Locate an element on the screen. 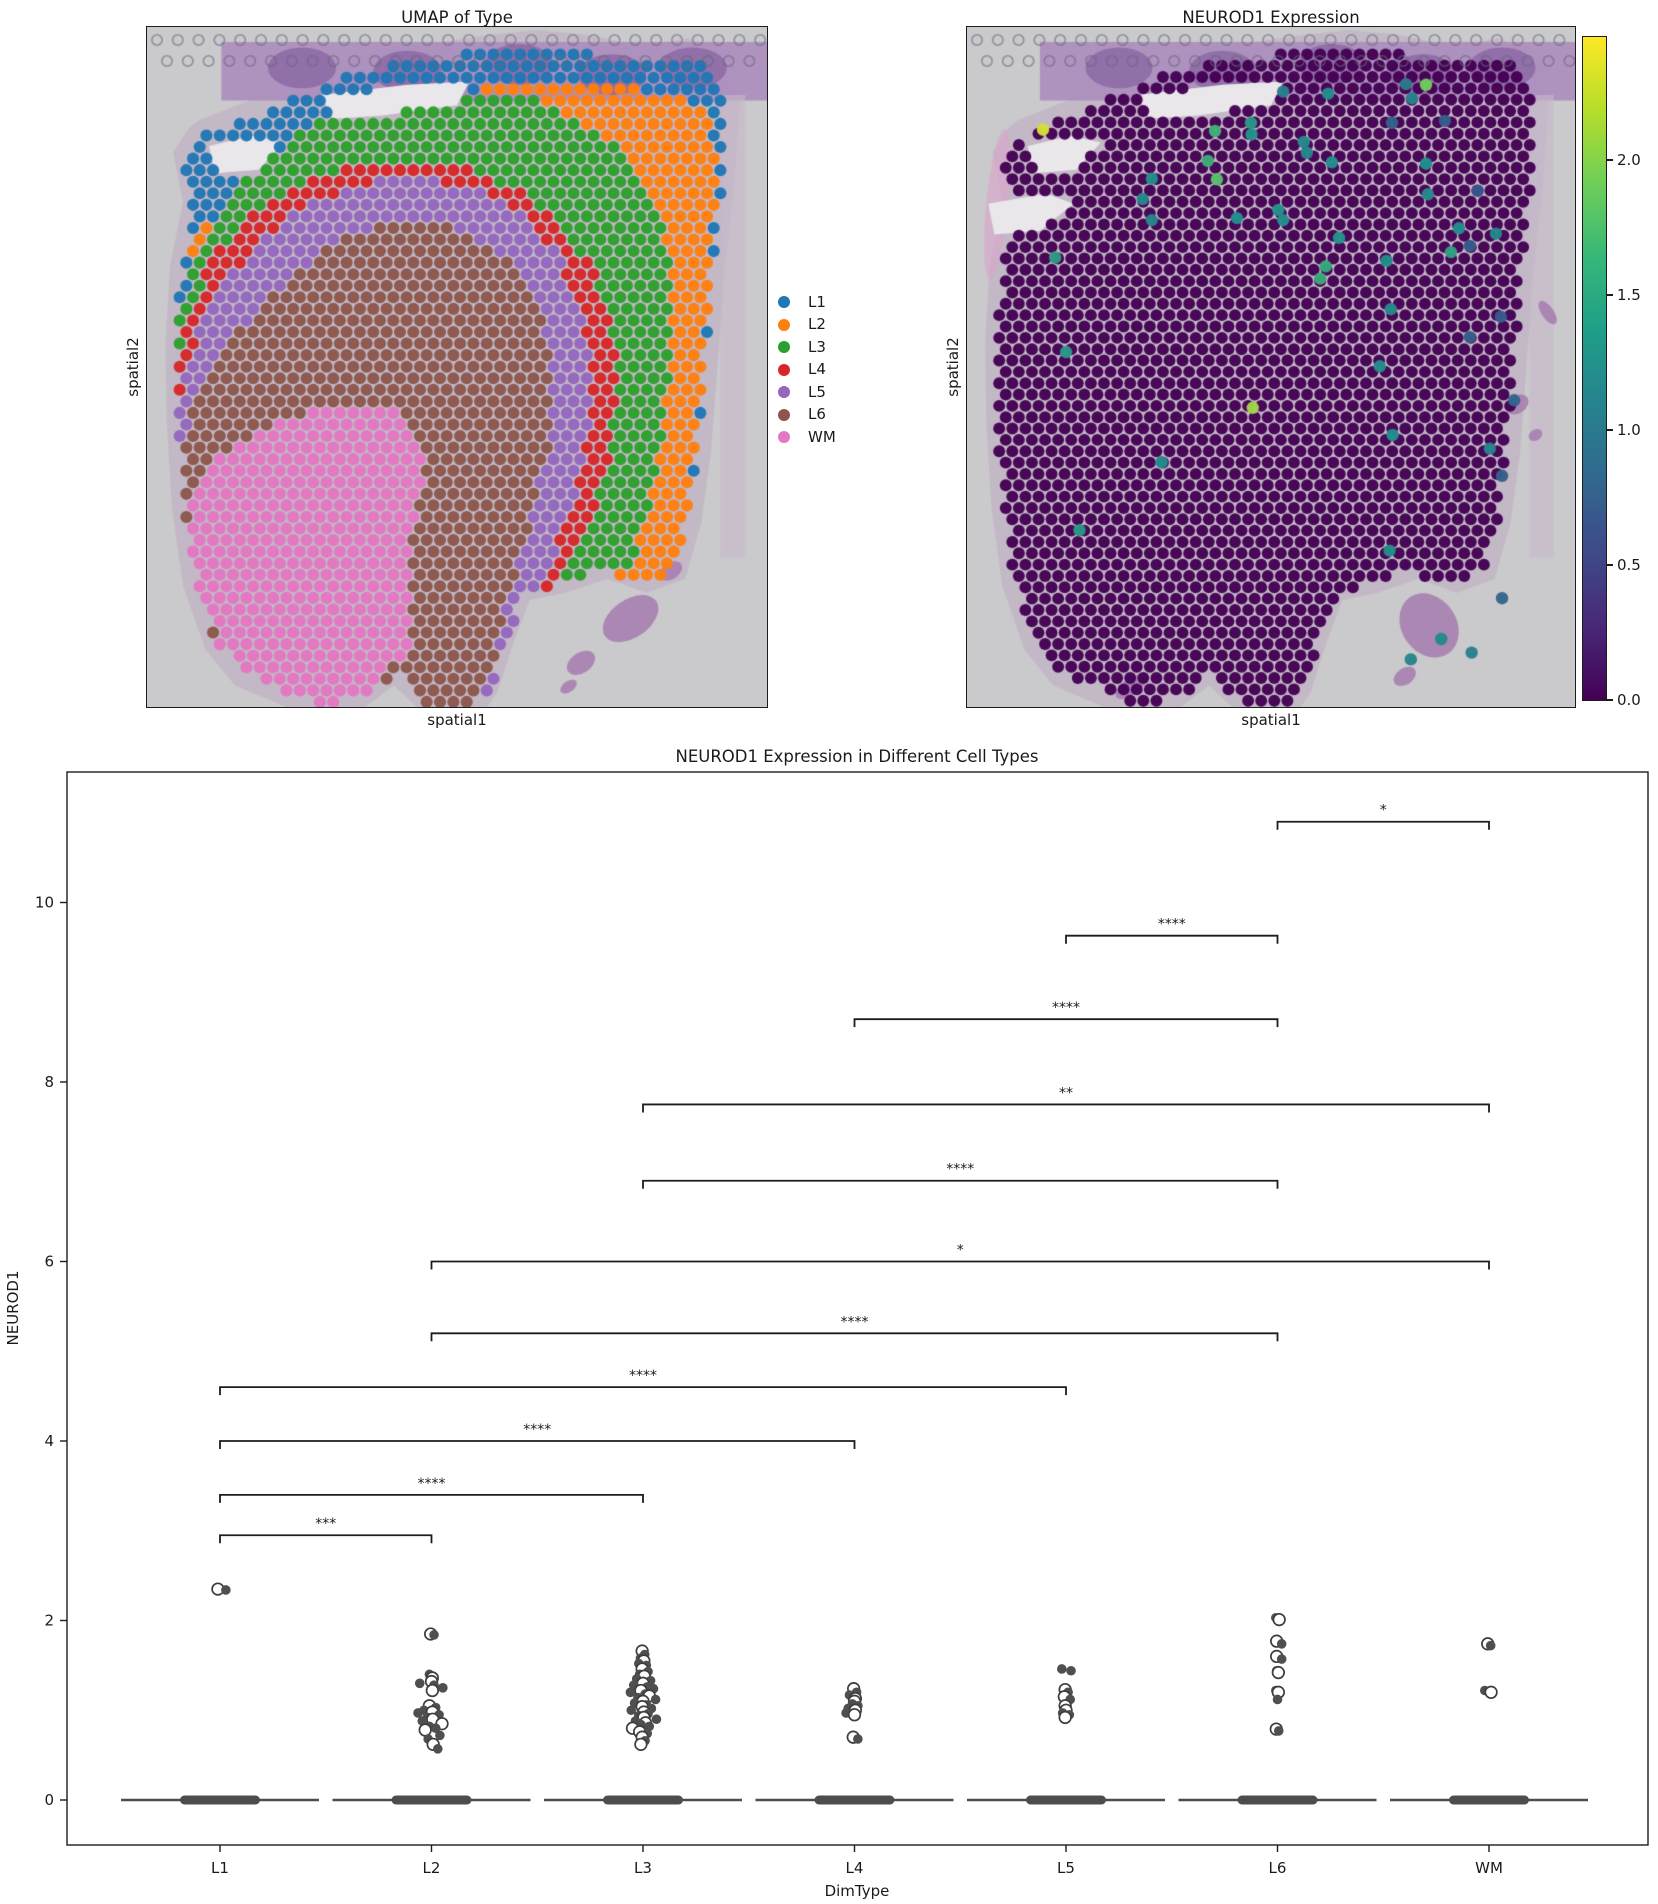 The image size is (1658, 1904). expression-ylabel: spatial2 is located at coordinates (953, 367).